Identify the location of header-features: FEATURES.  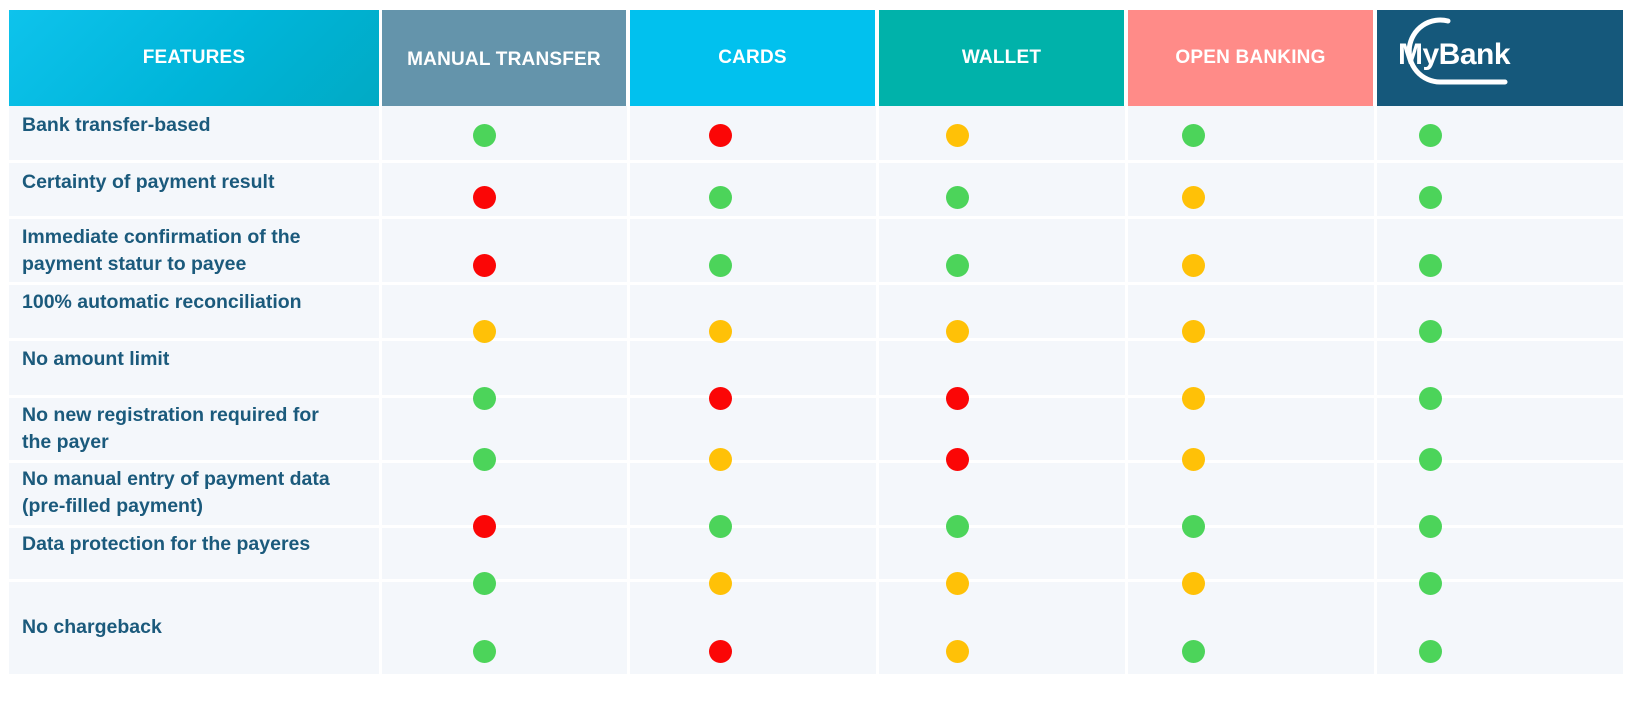
(194, 58).